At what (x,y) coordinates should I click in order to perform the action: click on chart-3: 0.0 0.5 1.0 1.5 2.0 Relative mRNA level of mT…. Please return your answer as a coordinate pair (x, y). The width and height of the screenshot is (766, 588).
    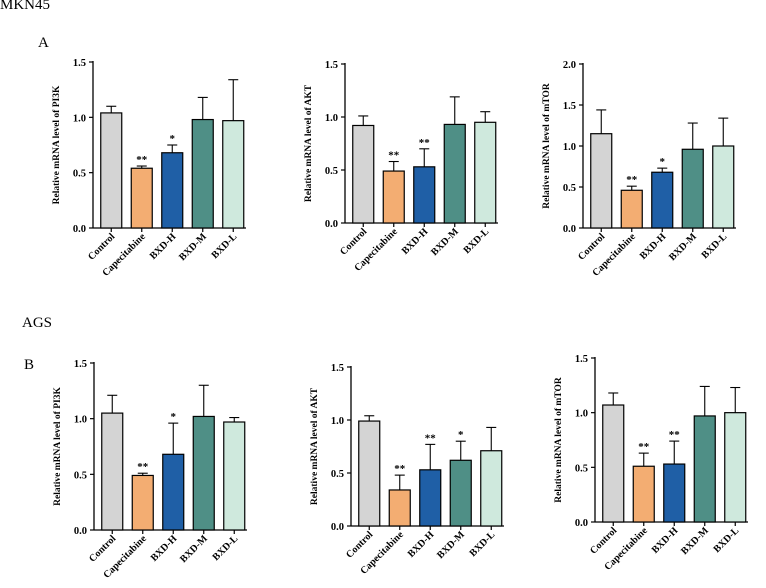
    Looking at the image, I should click on (639, 169).